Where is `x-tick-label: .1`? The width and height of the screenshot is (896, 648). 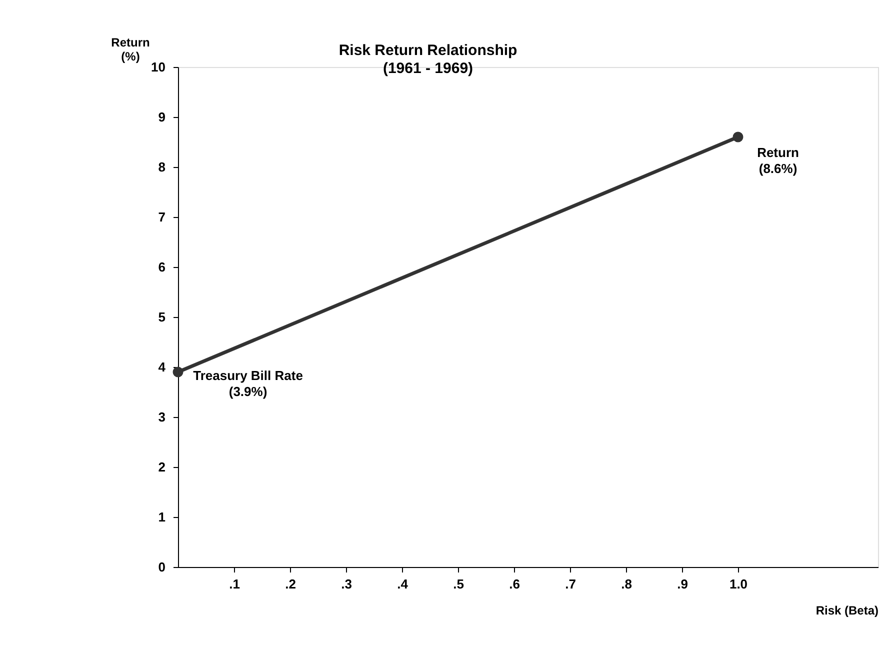
x-tick-label: .1 is located at coordinates (234, 584).